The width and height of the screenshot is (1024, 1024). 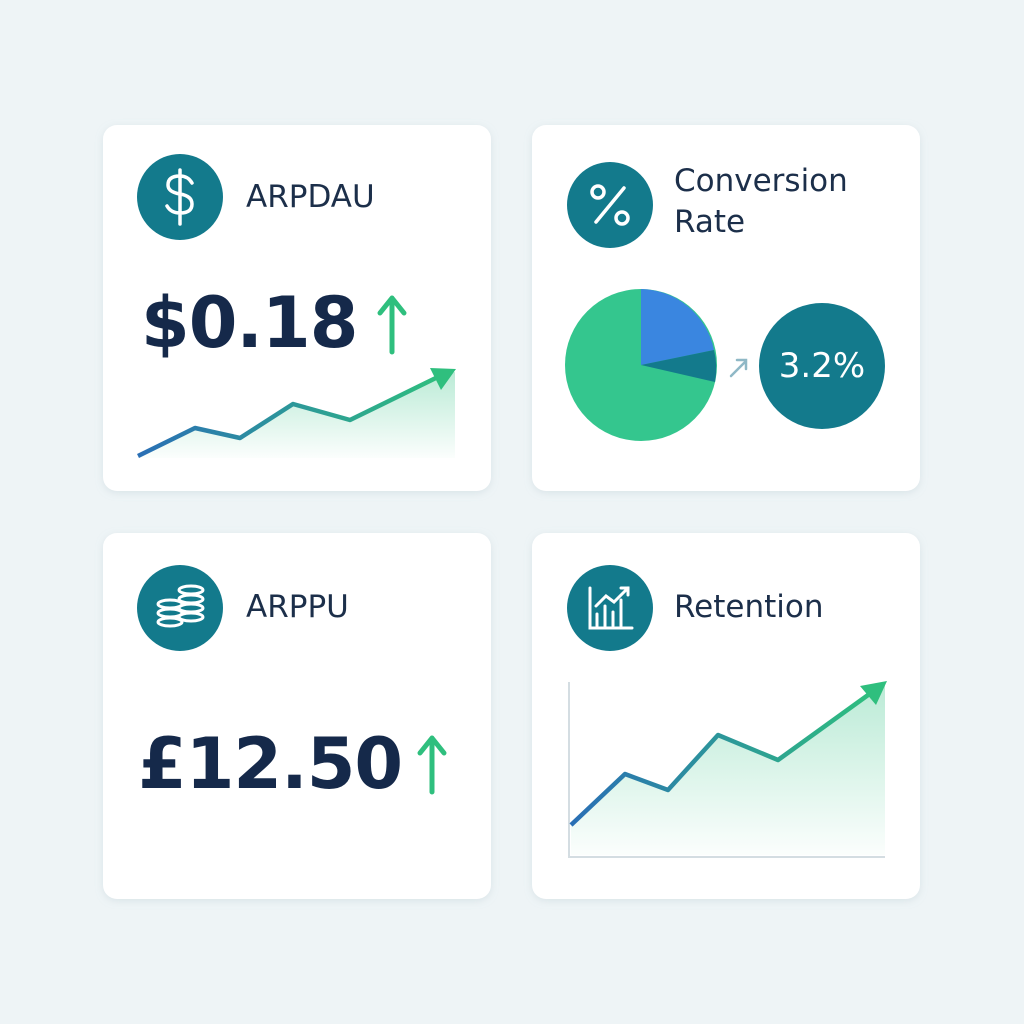 What do you see at coordinates (291, 415) in the screenshot?
I see `sparkline` at bounding box center [291, 415].